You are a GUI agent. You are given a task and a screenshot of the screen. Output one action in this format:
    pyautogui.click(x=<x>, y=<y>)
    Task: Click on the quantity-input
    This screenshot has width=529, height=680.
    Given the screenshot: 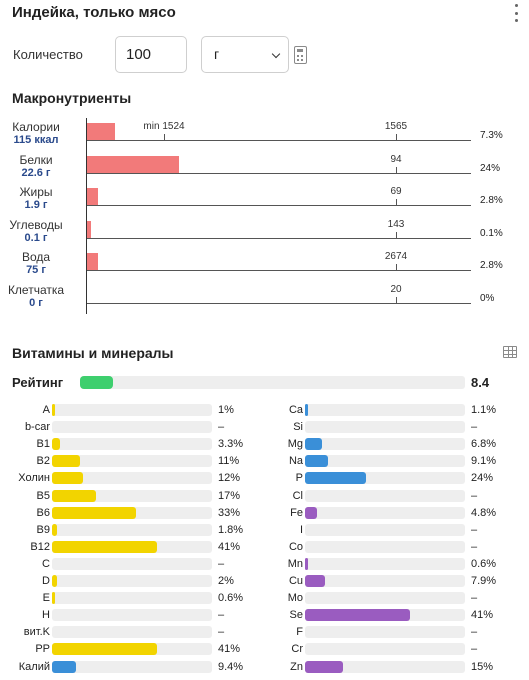 What is the action you would take?
    pyautogui.click(x=151, y=54)
    